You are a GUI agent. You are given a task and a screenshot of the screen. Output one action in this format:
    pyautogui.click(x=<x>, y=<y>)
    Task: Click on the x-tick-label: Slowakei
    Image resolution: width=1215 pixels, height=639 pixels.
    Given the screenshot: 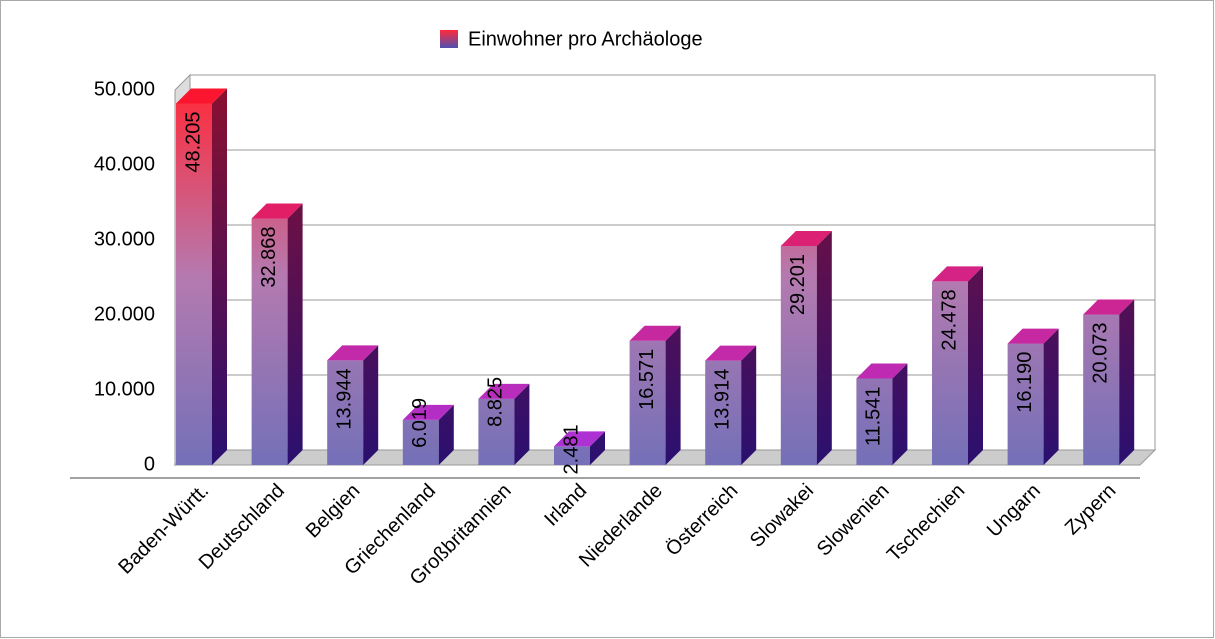 What is the action you would take?
    pyautogui.click(x=782, y=516)
    